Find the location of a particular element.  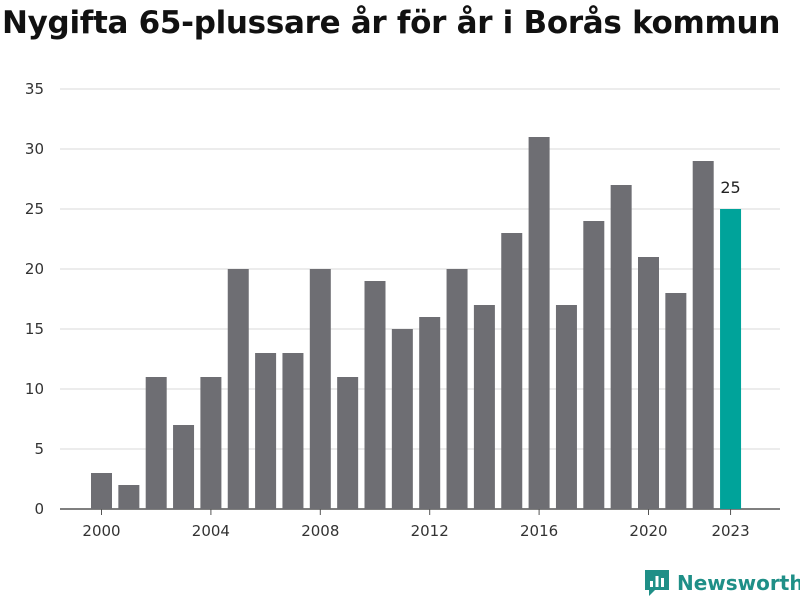

y-tick-label: 0 is located at coordinates (39, 509).